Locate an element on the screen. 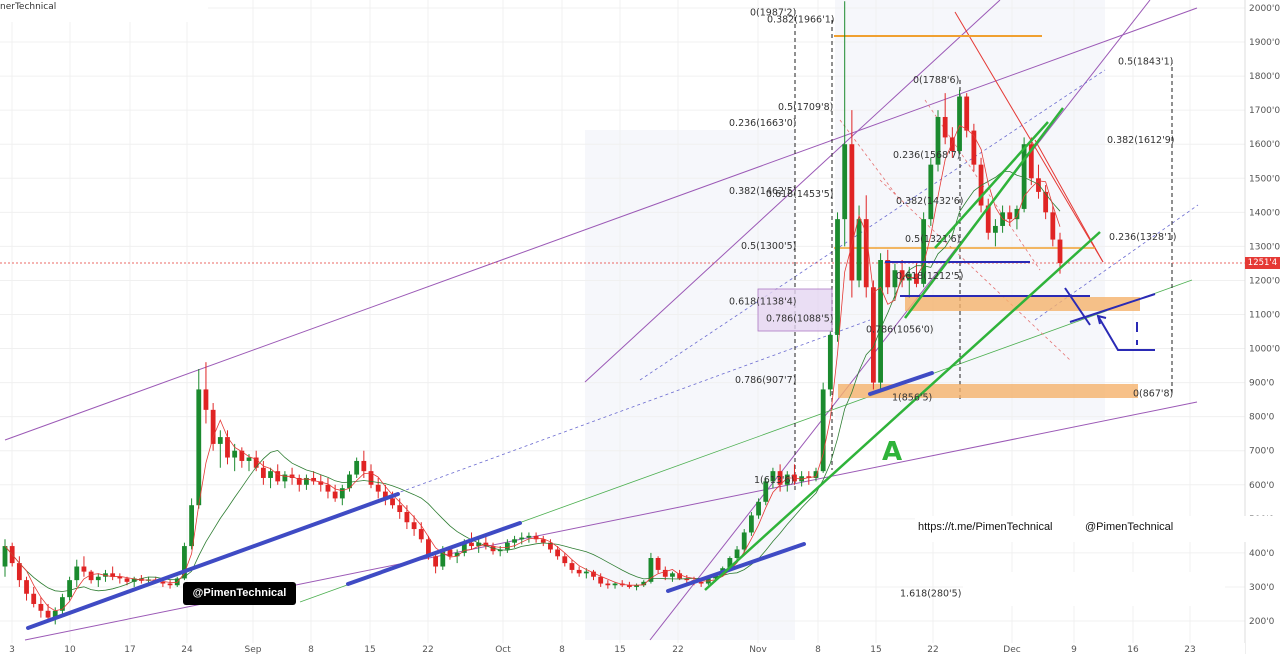 The width and height of the screenshot is (1280, 654). watermark-handle-left: @PimenTechnical is located at coordinates (239, 593).